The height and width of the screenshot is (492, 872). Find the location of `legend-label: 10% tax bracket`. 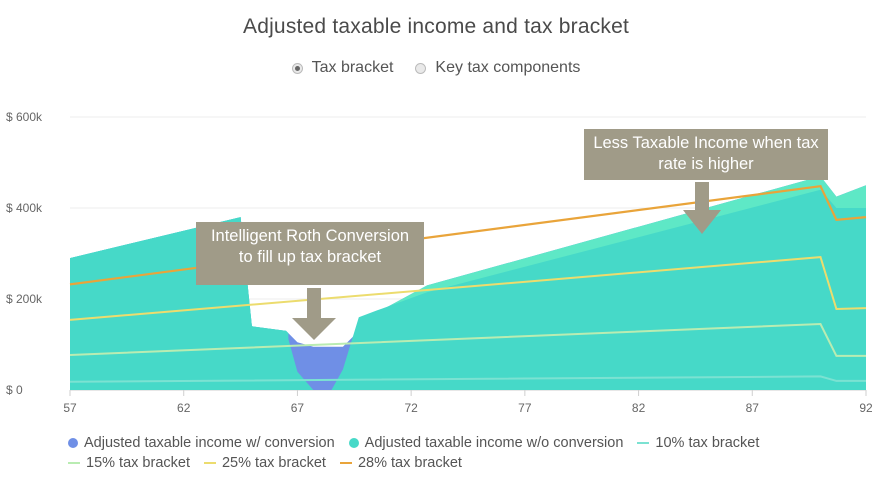

legend-label: 10% tax bracket is located at coordinates (707, 443).